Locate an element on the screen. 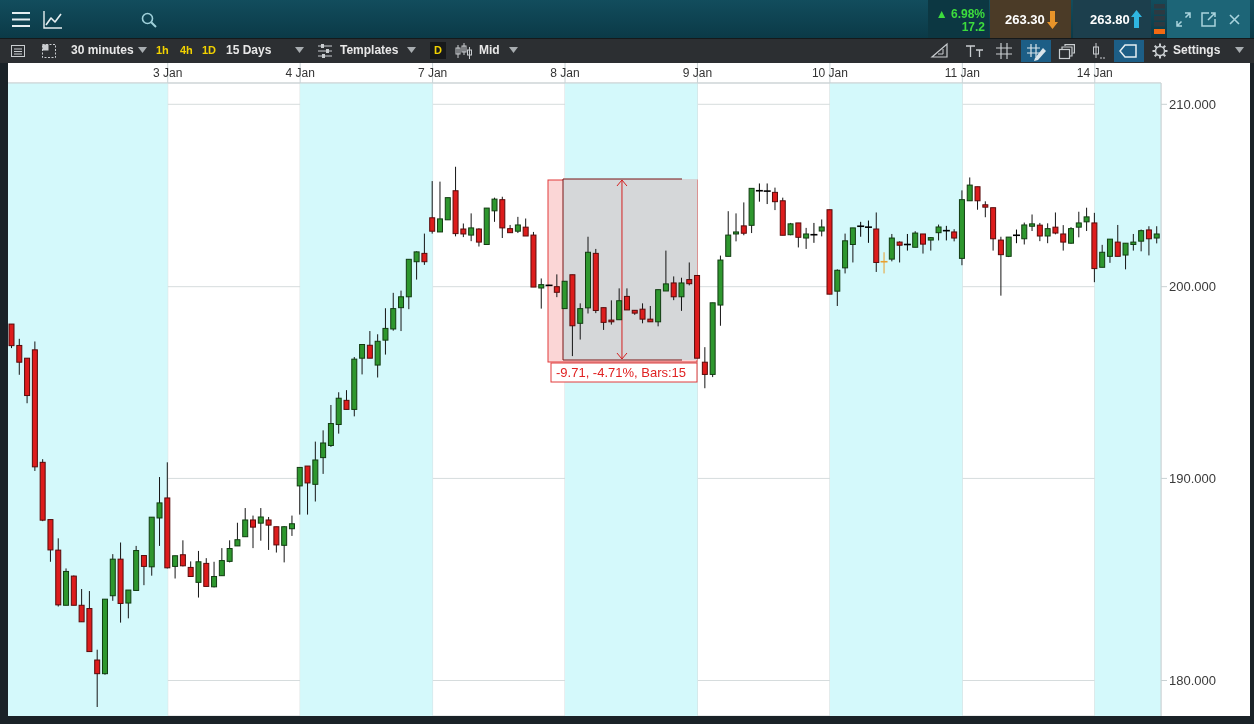 The height and width of the screenshot is (724, 1254). x-tick-label: 9 Jan is located at coordinates (697, 73).